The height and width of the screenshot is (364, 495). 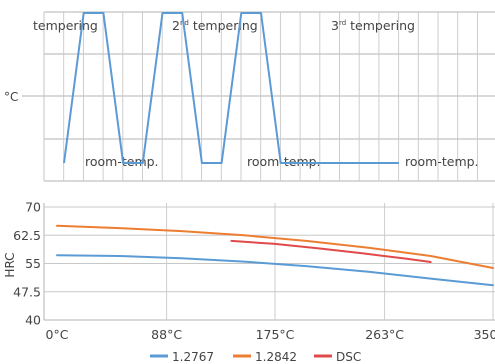 I want to click on series-line-1.2842, so click(x=275, y=246).